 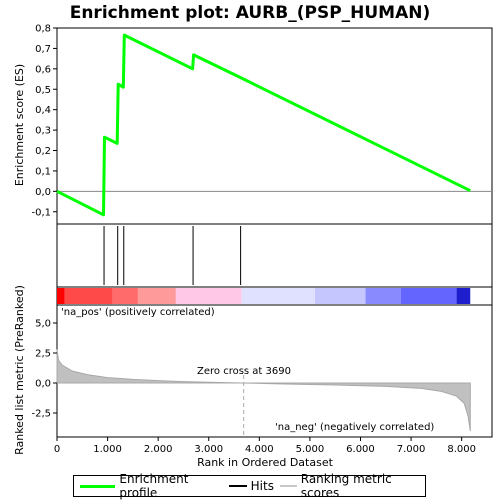 I want to click on chart-title: Enrichment plot: AURB_(PSP_HUMAN), so click(x=250, y=13).